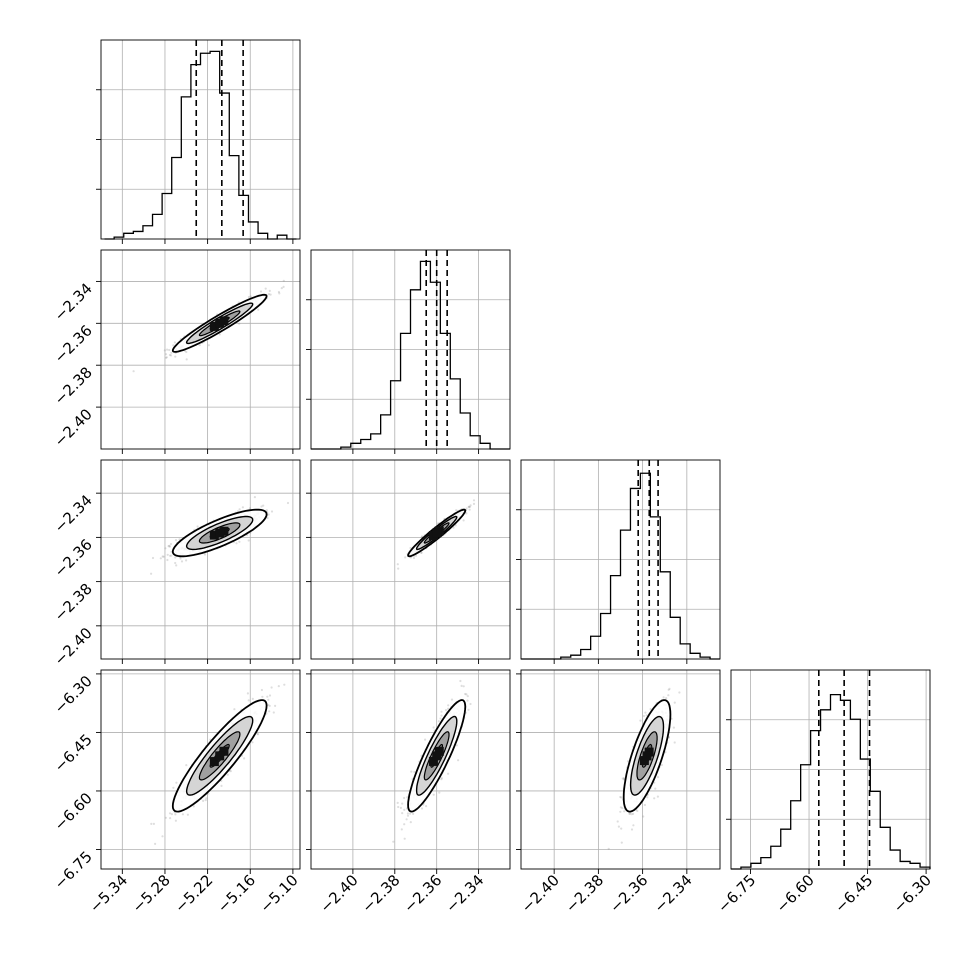 The width and height of the screenshot is (970, 970). What do you see at coordinates (464, 893) in the screenshot?
I see `x-tick-label: −2.34` at bounding box center [464, 893].